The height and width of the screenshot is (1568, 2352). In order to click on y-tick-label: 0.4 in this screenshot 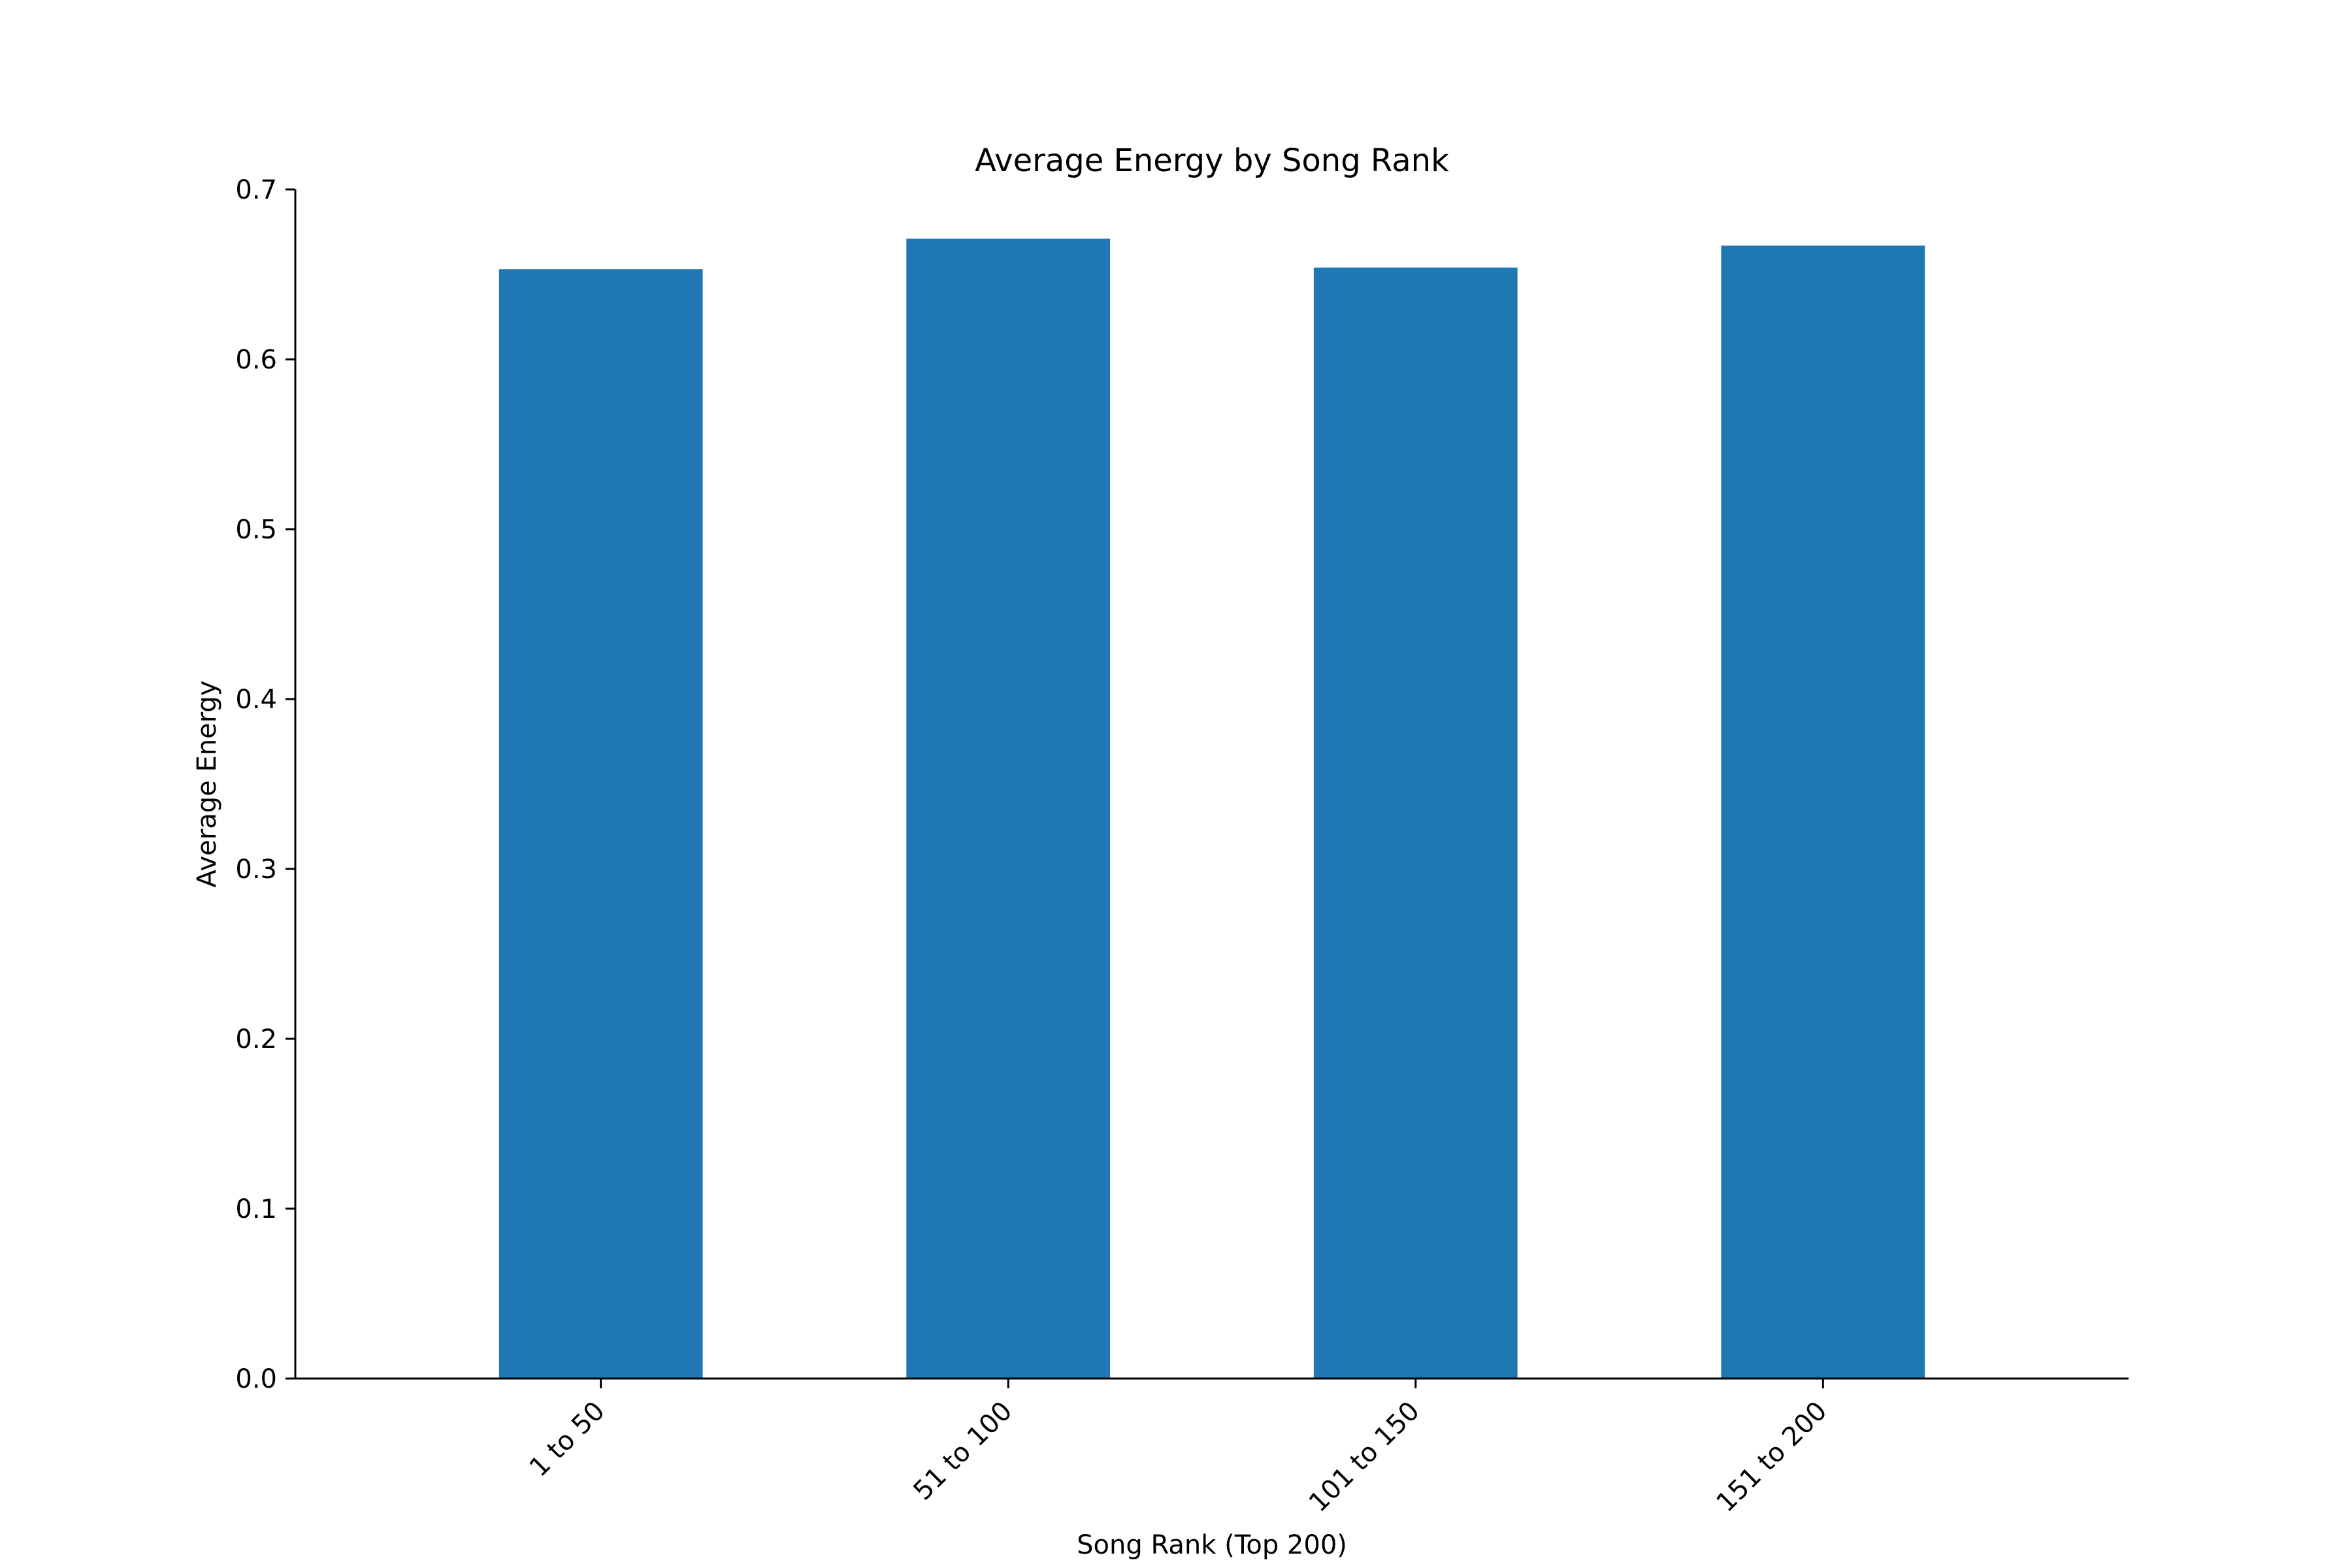, I will do `click(256, 700)`.